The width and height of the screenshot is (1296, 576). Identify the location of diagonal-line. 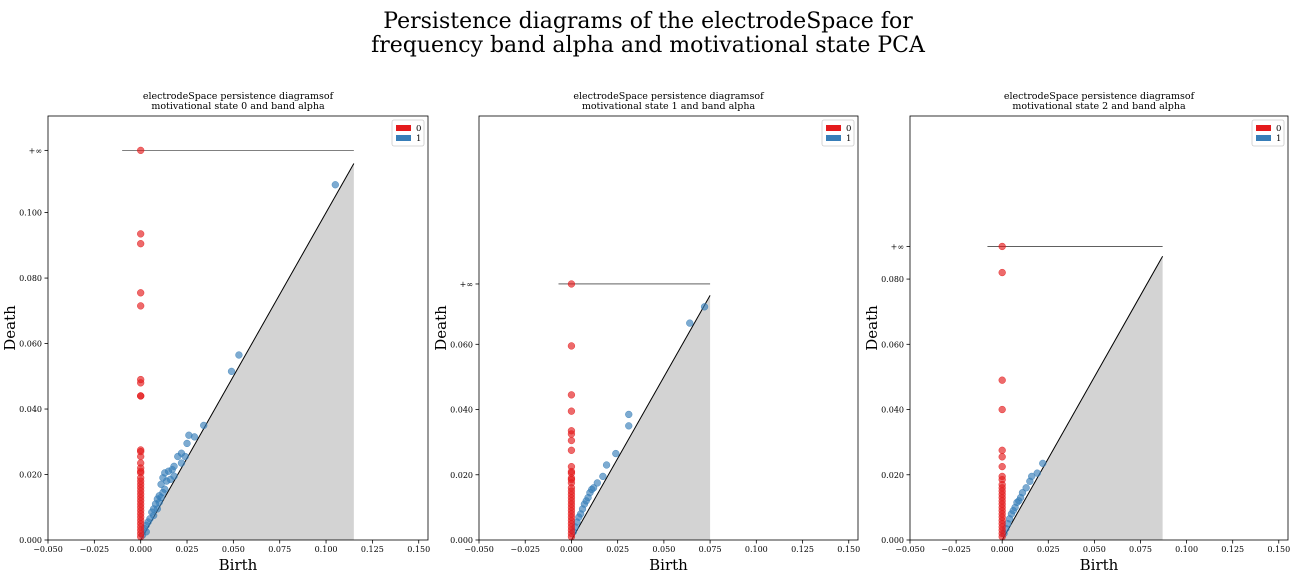
(1082, 398).